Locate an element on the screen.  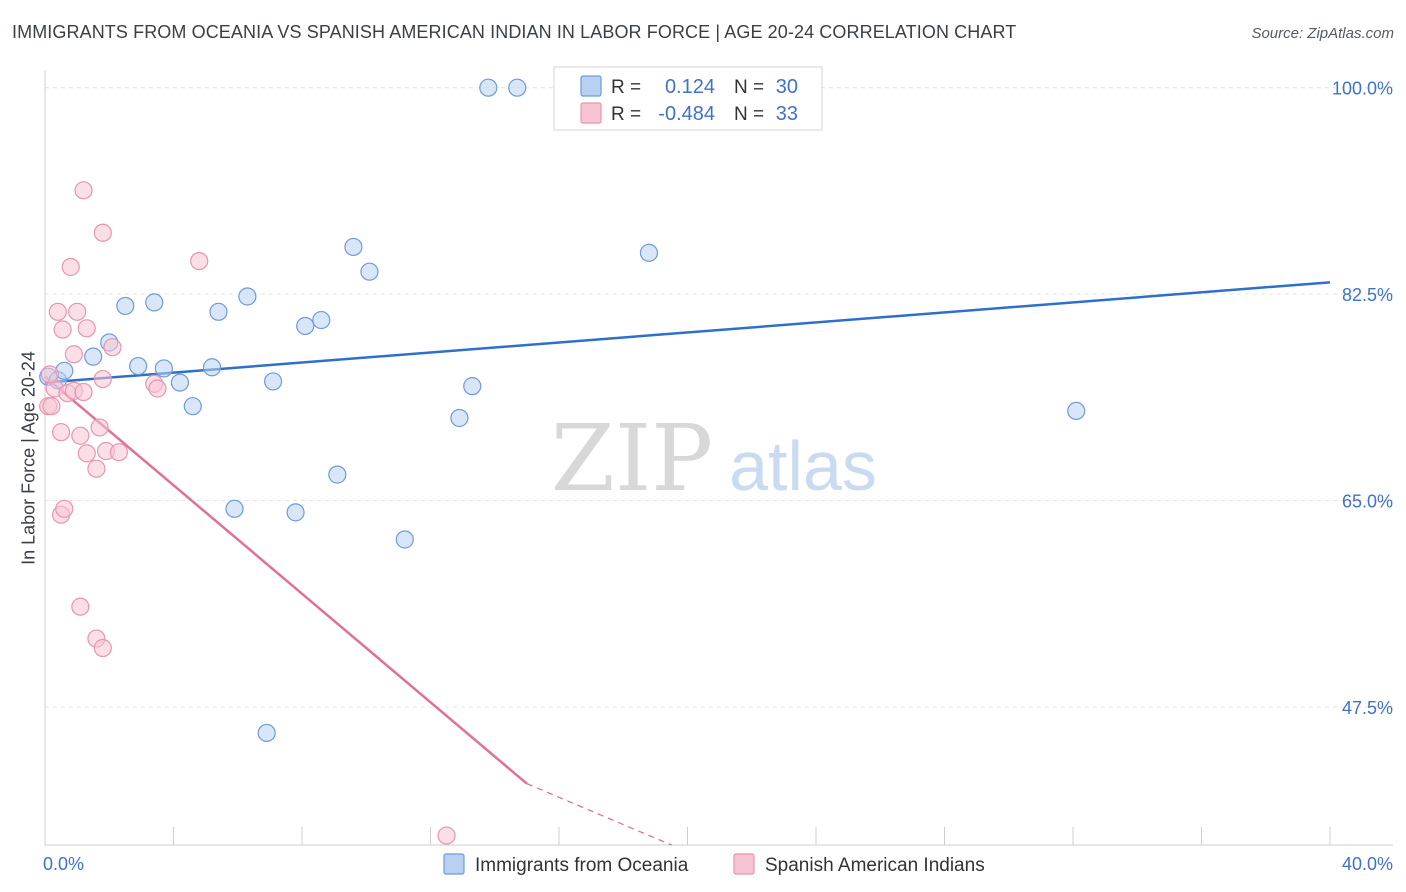
y-tick-label-0: 47.5% is located at coordinates (1367, 708).